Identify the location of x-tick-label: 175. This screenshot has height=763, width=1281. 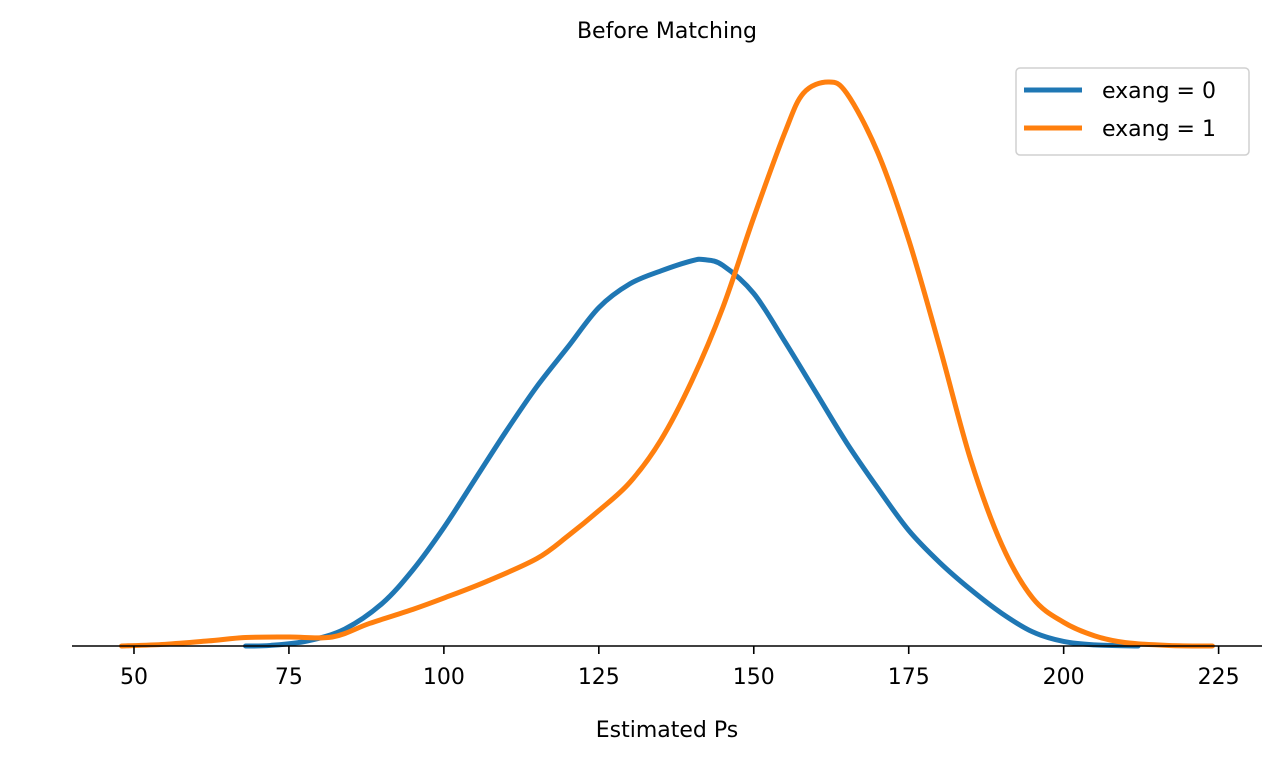
(909, 677).